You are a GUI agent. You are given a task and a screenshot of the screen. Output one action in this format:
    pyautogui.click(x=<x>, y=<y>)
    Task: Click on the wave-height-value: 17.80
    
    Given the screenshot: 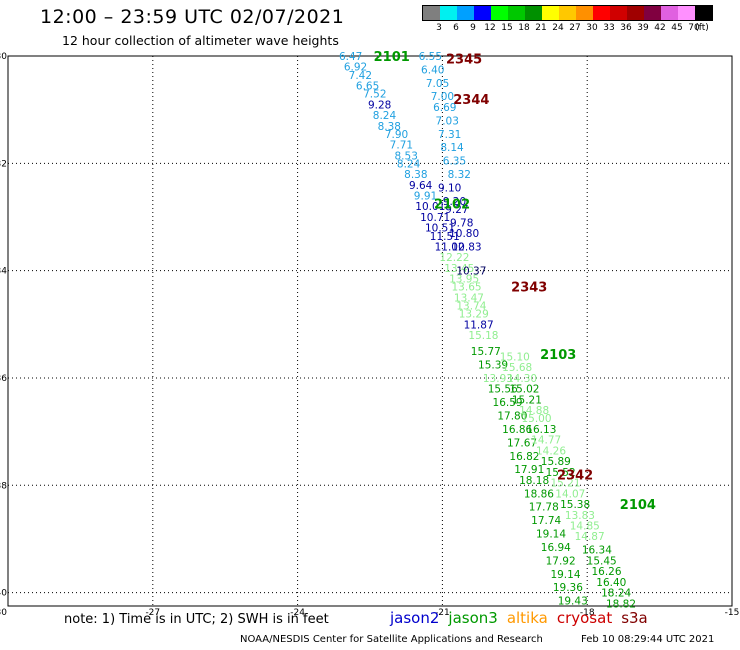 What is the action you would take?
    pyautogui.click(x=512, y=417)
    